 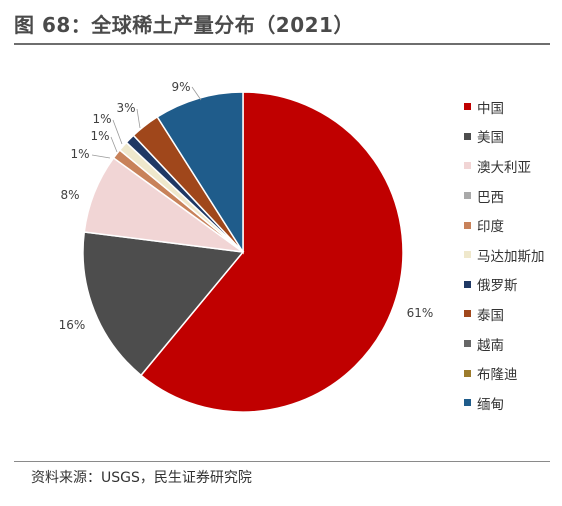 What do you see at coordinates (497, 375) in the screenshot?
I see `legend-label: 布隆迪` at bounding box center [497, 375].